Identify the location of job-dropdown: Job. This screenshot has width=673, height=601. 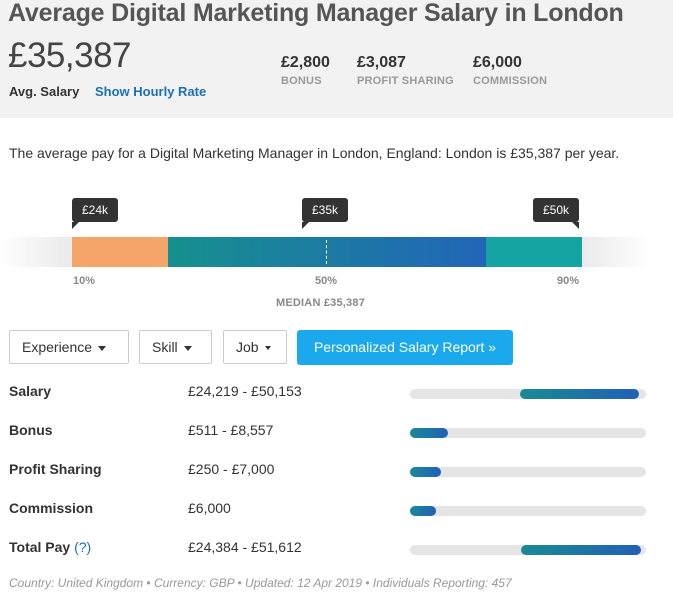
(255, 347).